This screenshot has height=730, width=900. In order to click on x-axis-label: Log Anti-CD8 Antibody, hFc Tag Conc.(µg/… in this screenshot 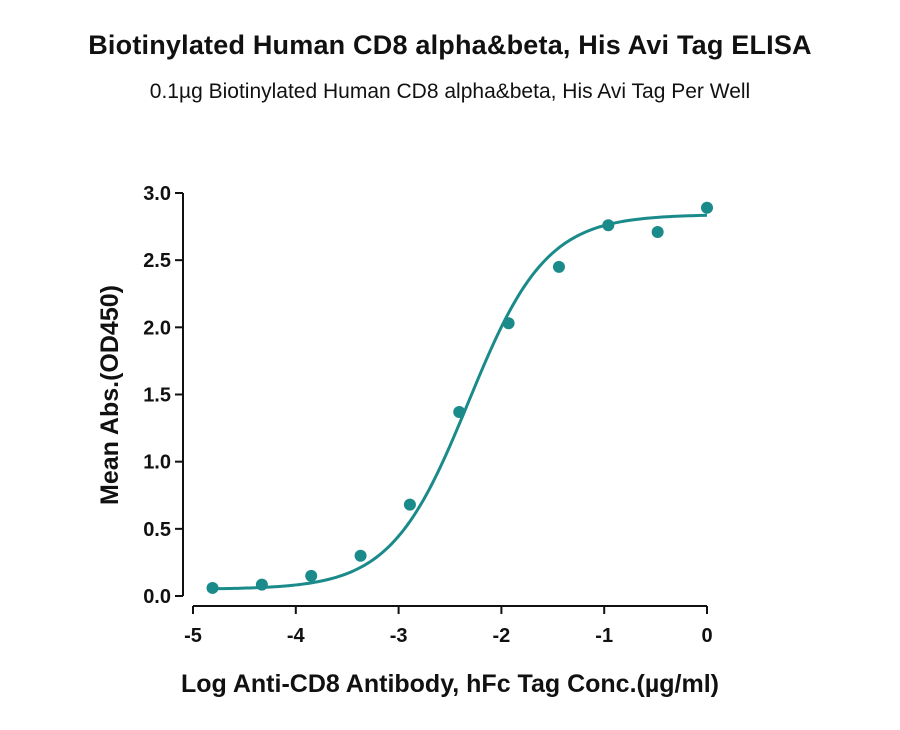, I will do `click(450, 684)`.